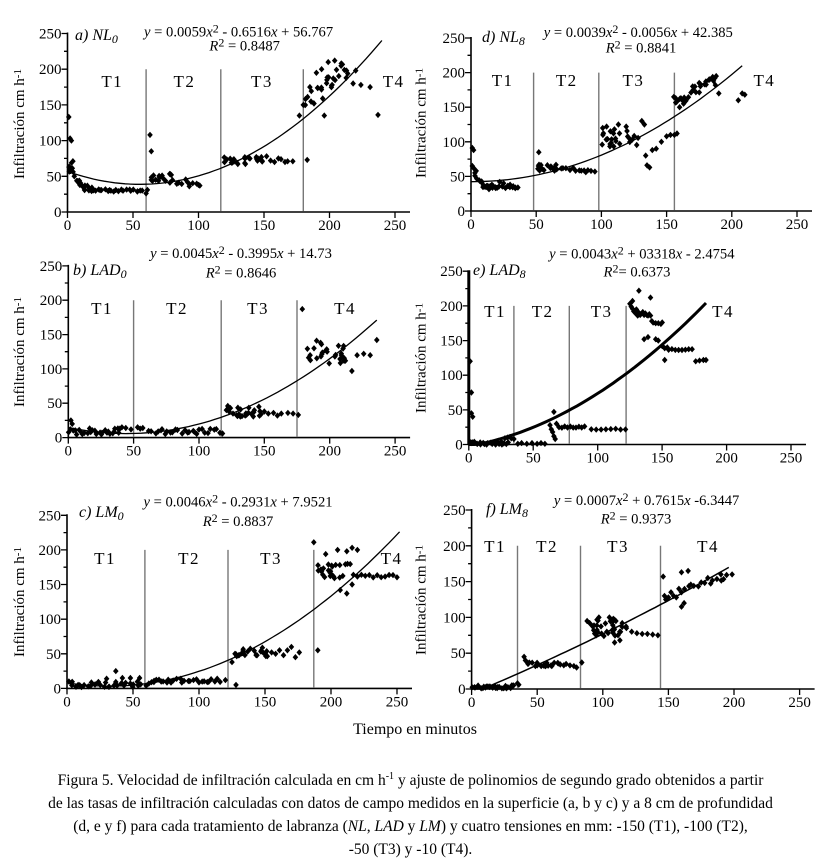 This screenshot has height=864, width=821. I want to click on svg-text: R2 = 0.8837, so click(238, 520).